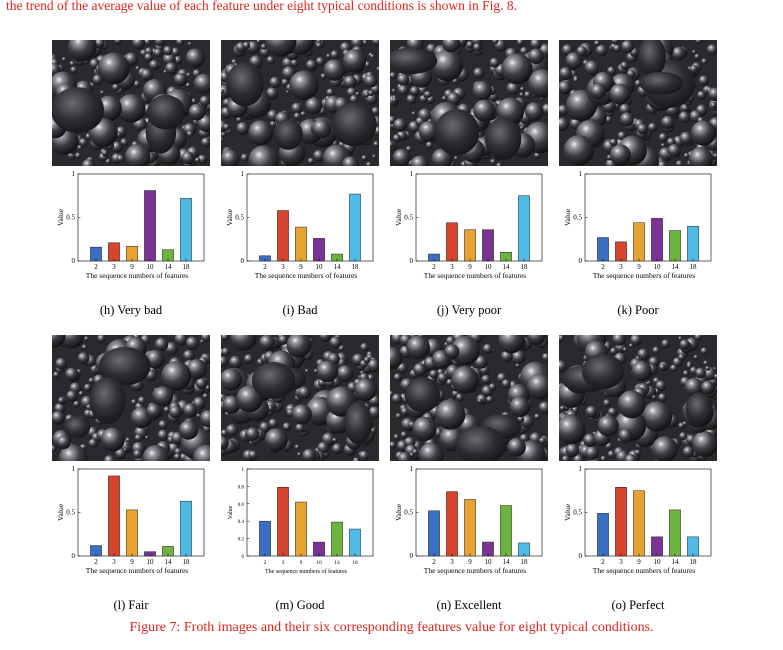  I want to click on x-tick-label: 10, so click(320, 267).